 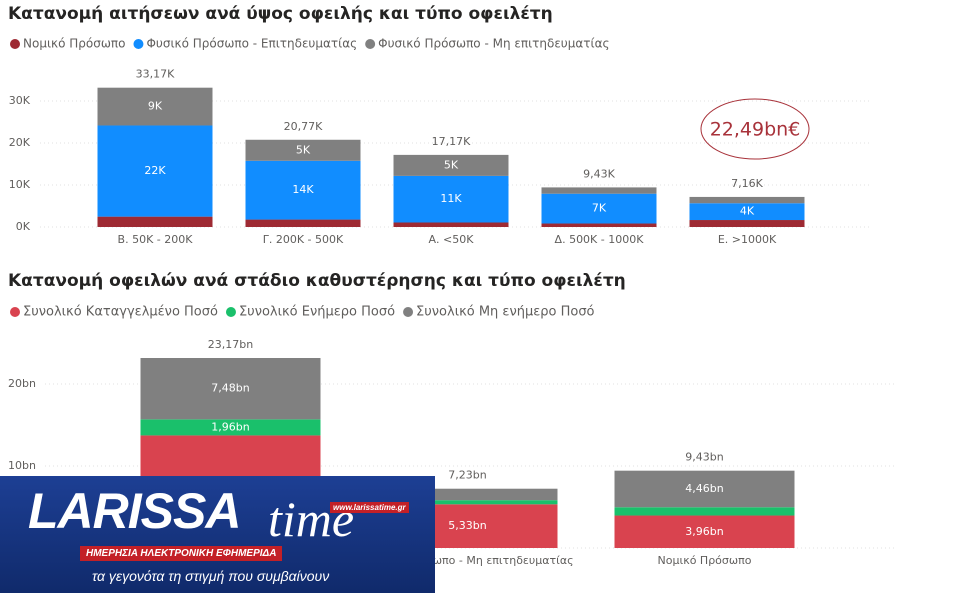 I want to click on total-label: 9,43bn, so click(x=704, y=457).